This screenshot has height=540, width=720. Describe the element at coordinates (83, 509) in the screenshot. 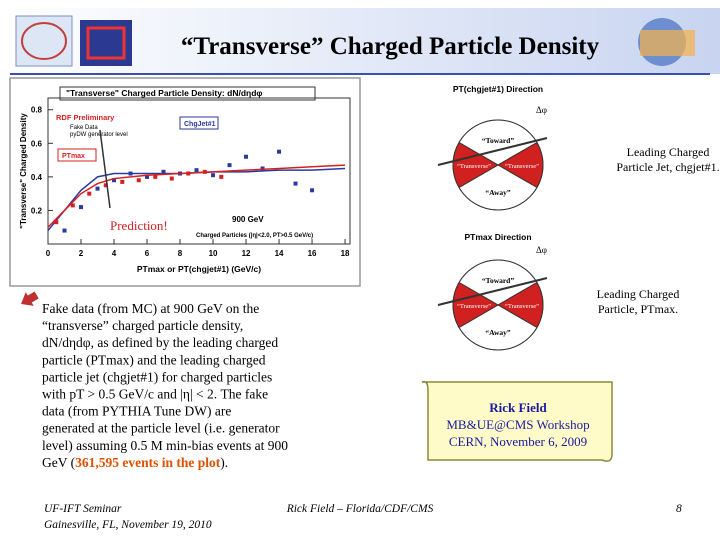

I see `footer-left: UF-IFT Seminar` at that location.